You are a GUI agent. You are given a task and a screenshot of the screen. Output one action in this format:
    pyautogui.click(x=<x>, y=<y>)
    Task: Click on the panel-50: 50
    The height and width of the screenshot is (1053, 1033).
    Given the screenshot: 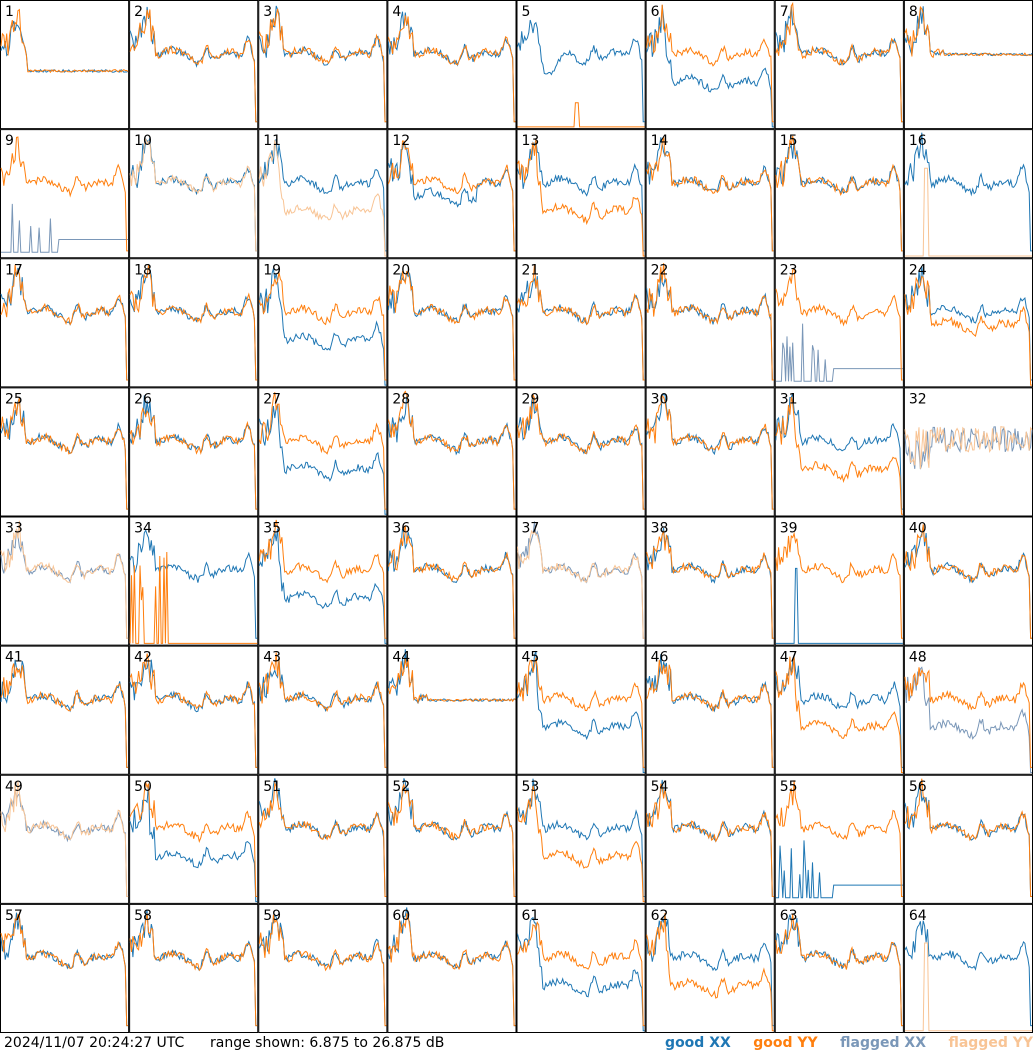 What is the action you would take?
    pyautogui.click(x=194, y=839)
    